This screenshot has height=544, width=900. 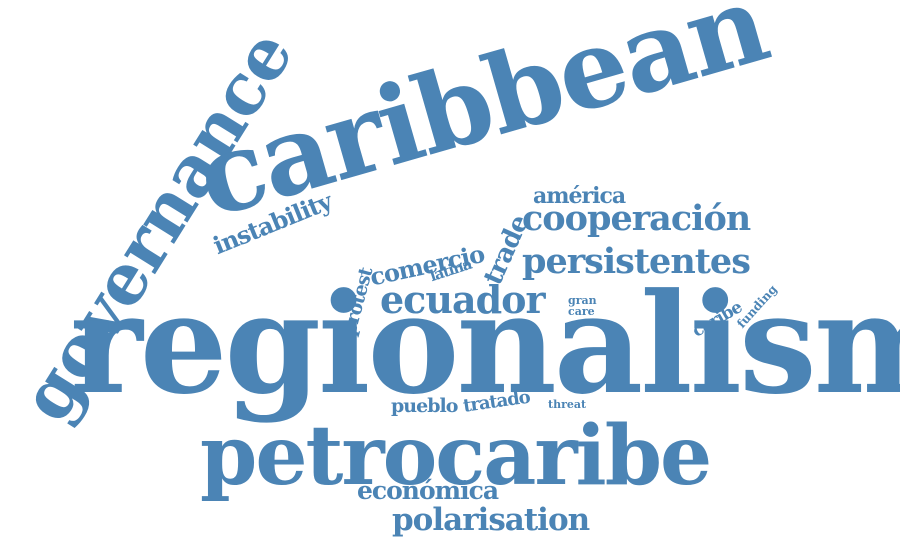 I want to click on word-polarisation: polarisation, so click(x=491, y=520).